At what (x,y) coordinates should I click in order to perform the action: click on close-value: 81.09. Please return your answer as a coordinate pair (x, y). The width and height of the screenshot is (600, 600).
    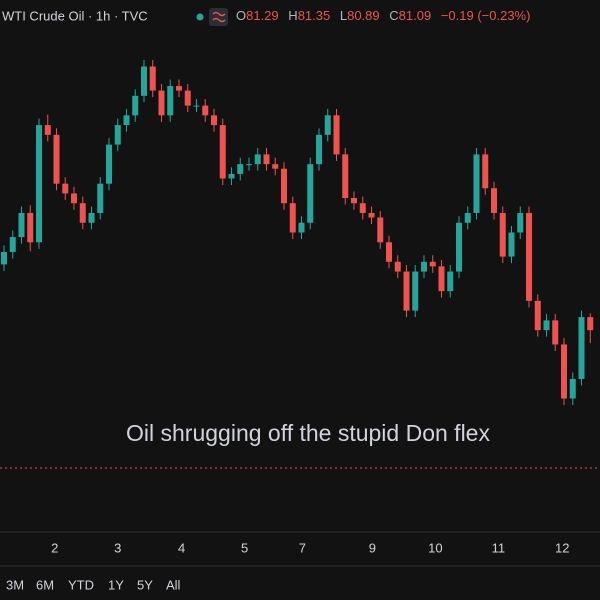
    Looking at the image, I should click on (415, 15).